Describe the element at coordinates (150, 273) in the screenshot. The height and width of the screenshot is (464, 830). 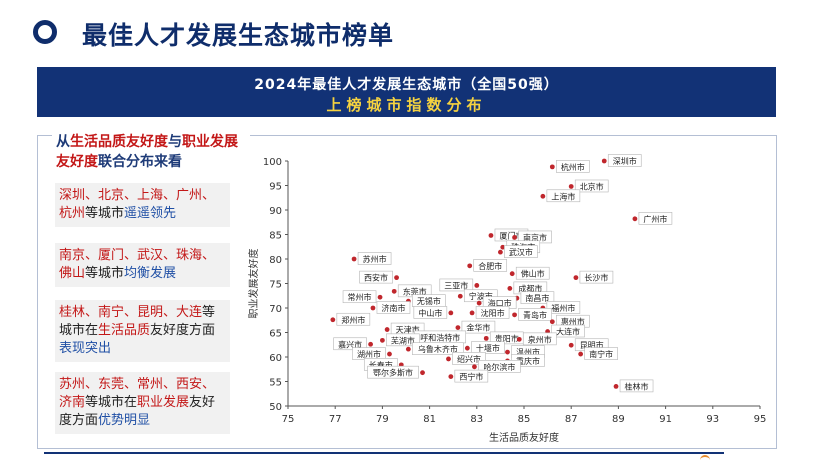
I see `insight-text-segment: 均衡发展` at that location.